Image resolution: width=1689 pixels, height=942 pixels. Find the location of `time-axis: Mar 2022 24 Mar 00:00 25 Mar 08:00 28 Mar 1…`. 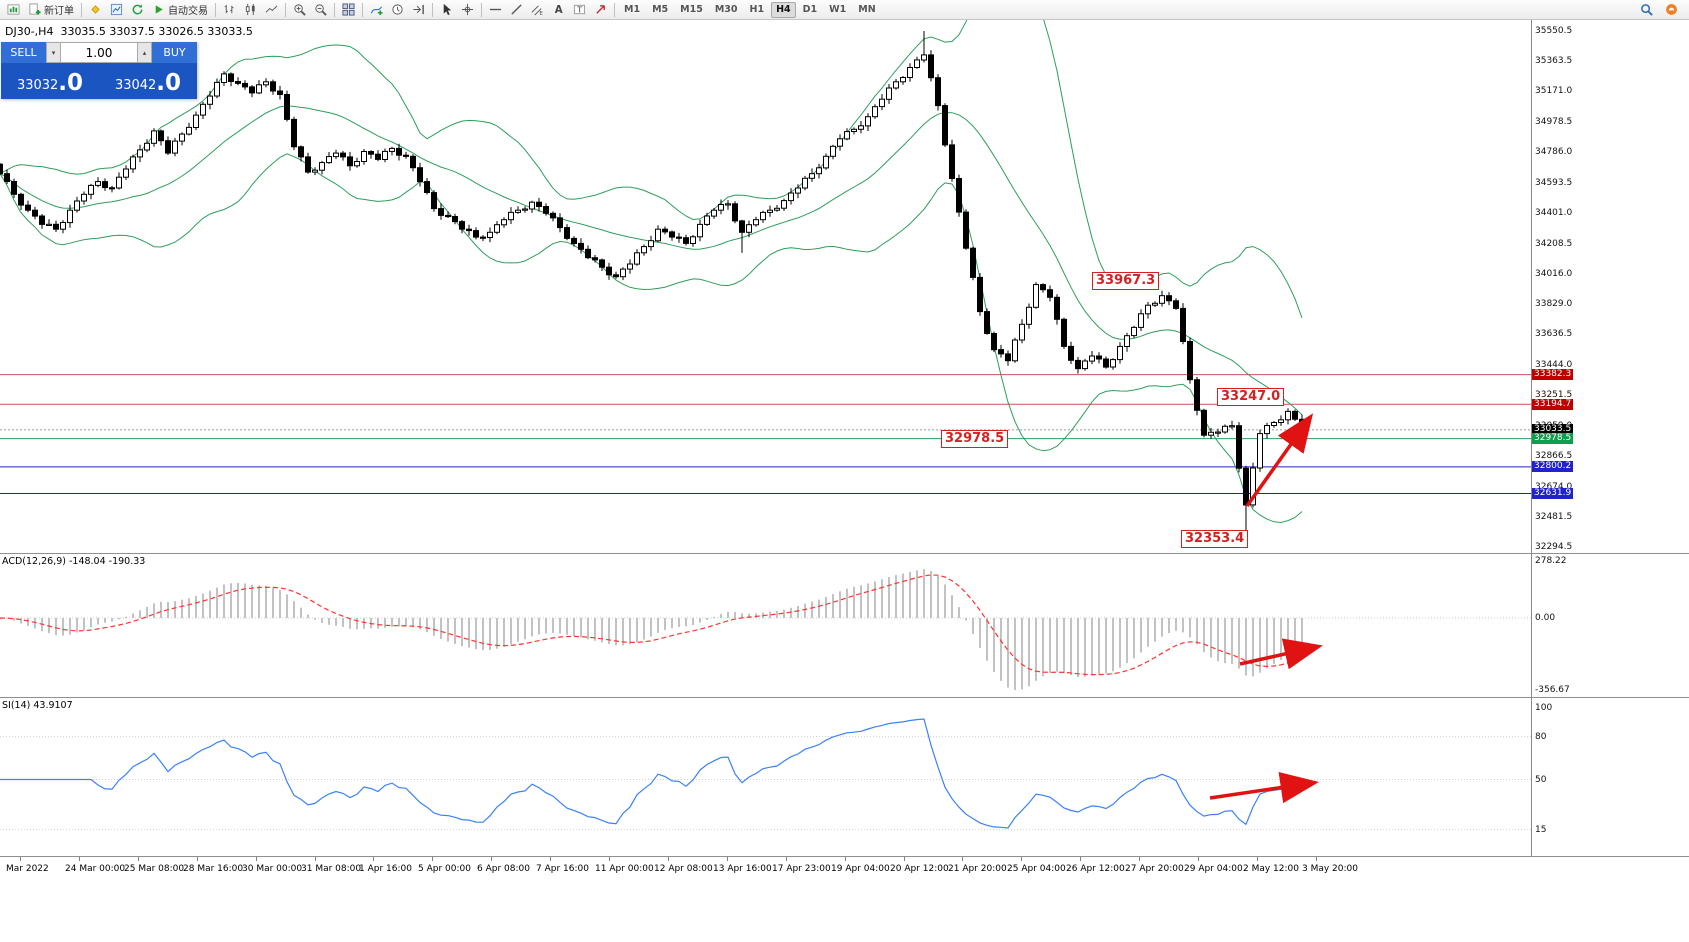

time-axis: Mar 2022 24 Mar 00:00 25 Mar 08:00 28 Mar 1… is located at coordinates (844, 899).